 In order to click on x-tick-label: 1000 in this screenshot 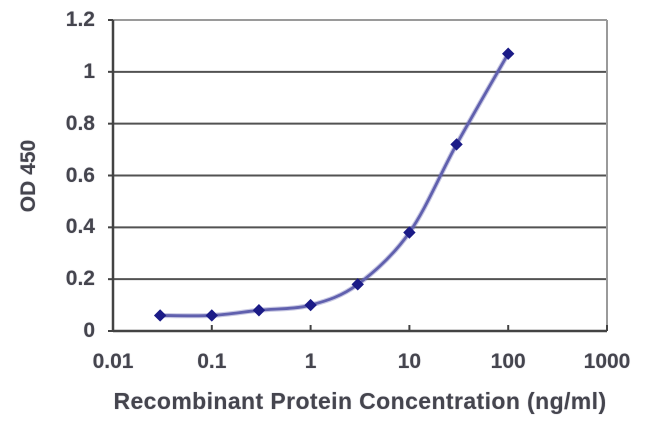, I will do `click(607, 361)`.